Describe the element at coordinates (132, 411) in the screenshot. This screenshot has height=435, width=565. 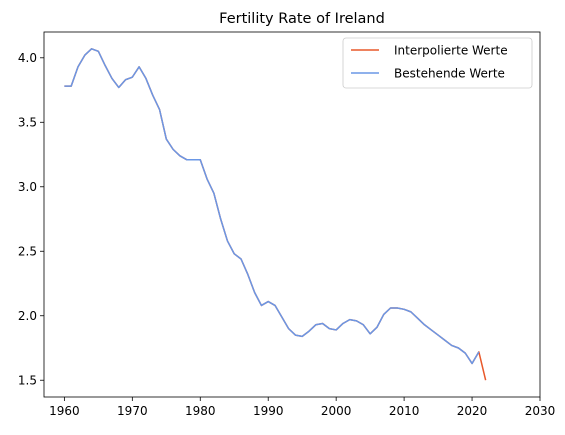
I see `x-tick-label: 1970` at that location.